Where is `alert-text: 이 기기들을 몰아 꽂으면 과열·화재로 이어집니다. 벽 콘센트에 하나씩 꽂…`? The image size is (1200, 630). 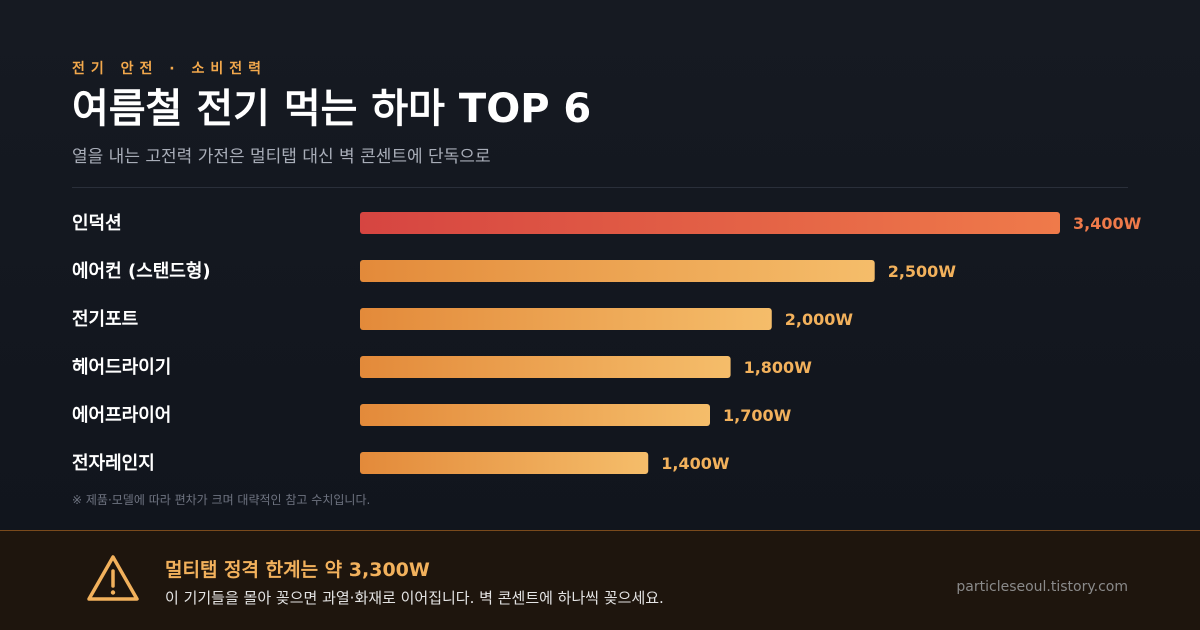
alert-text: 이 기기들을 몰아 꽂으면 과열·화재로 이어집니다. 벽 콘센트에 하나씩 꽂… is located at coordinates (414, 598).